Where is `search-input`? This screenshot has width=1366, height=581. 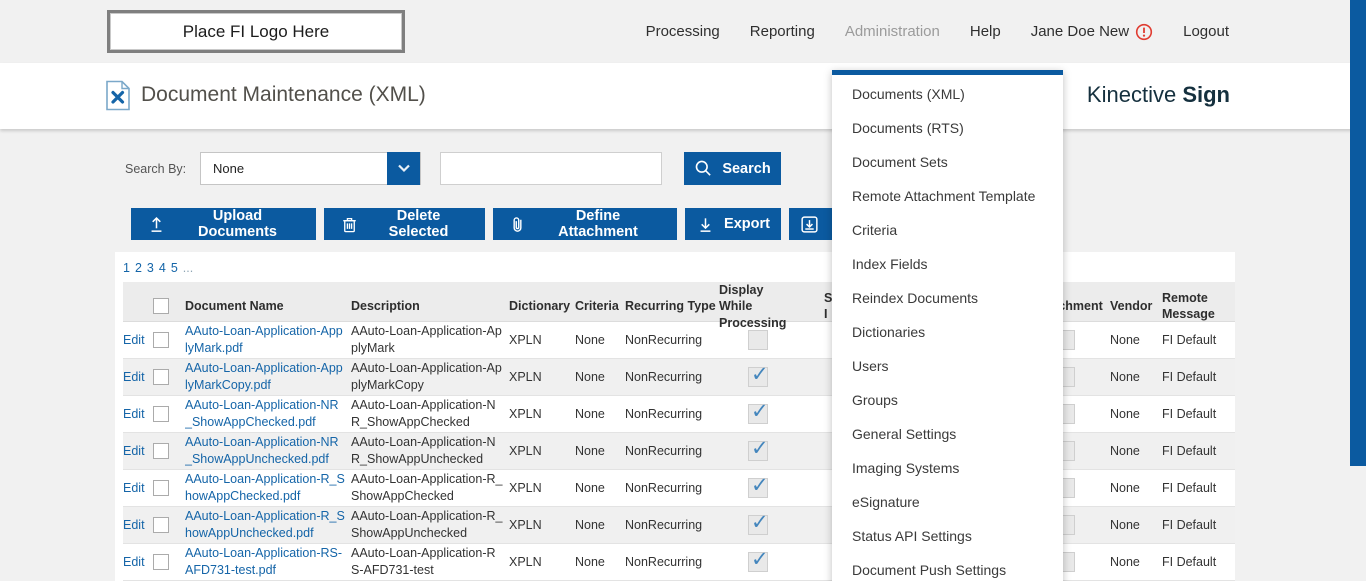
search-input is located at coordinates (551, 168).